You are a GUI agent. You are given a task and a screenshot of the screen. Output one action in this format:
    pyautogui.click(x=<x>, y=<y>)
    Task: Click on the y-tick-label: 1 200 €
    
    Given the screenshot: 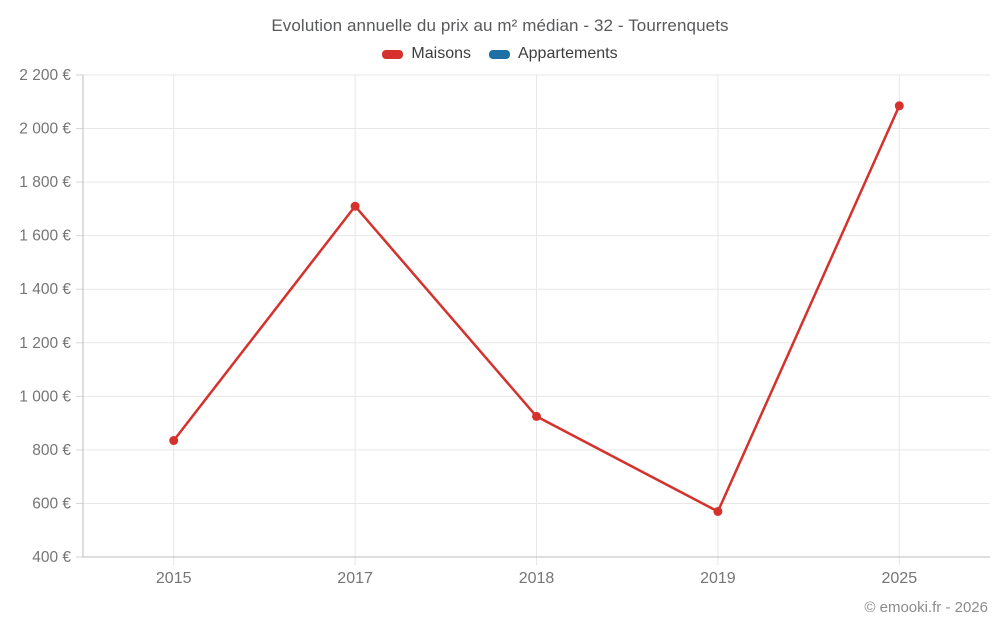 What is the action you would take?
    pyautogui.click(x=45, y=343)
    